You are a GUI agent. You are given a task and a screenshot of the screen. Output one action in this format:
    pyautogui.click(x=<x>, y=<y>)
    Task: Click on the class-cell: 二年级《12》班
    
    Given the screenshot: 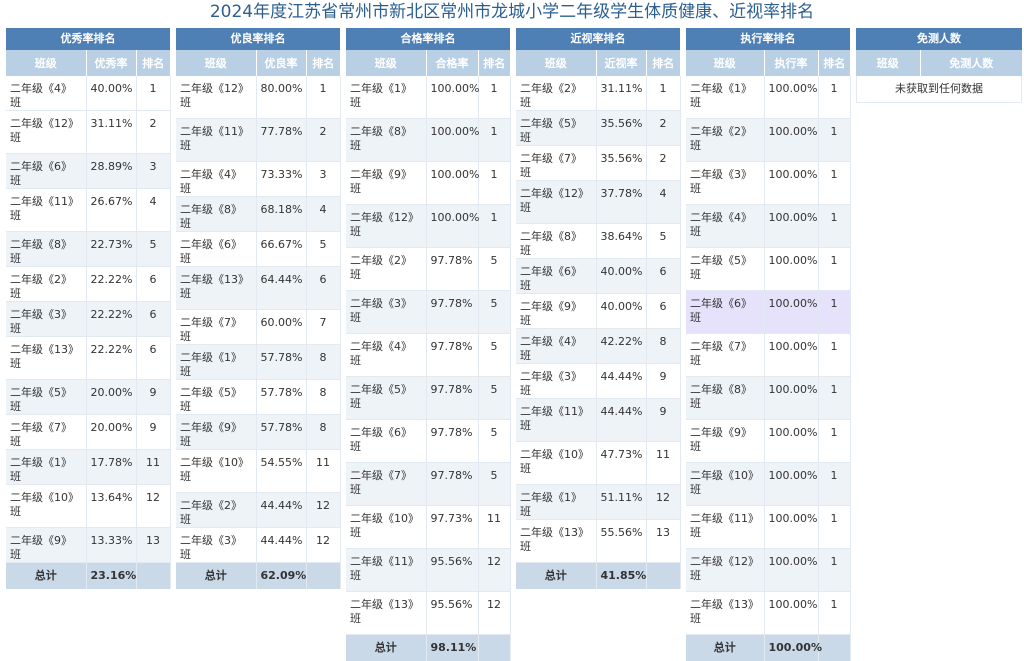 What is the action you would take?
    pyautogui.click(x=46, y=132)
    